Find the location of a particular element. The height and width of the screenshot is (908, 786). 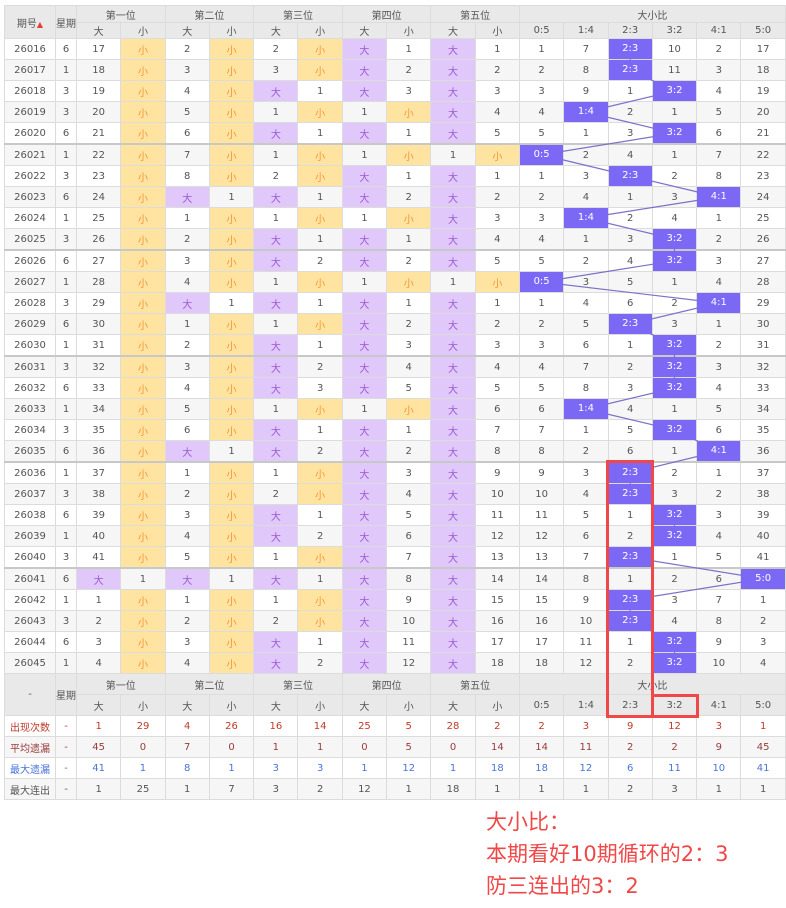

stats-value: 8 is located at coordinates (187, 768).